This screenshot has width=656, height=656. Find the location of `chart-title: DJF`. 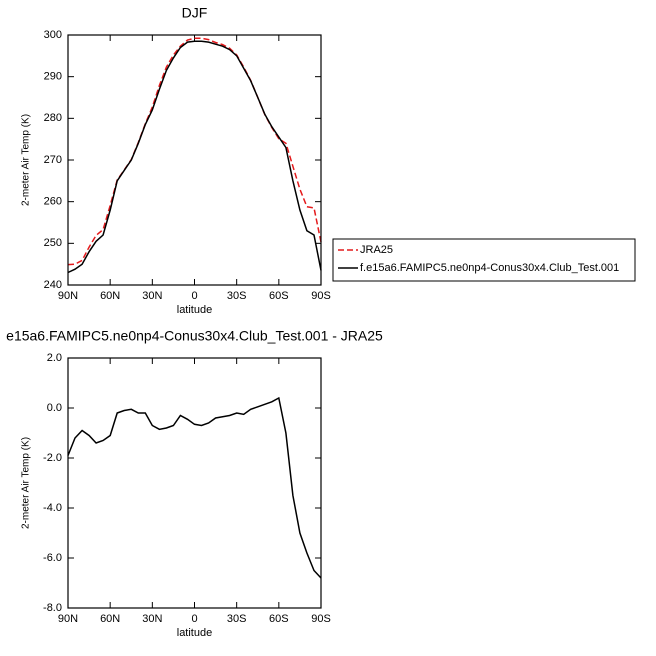

chart-title: DJF is located at coordinates (195, 13).